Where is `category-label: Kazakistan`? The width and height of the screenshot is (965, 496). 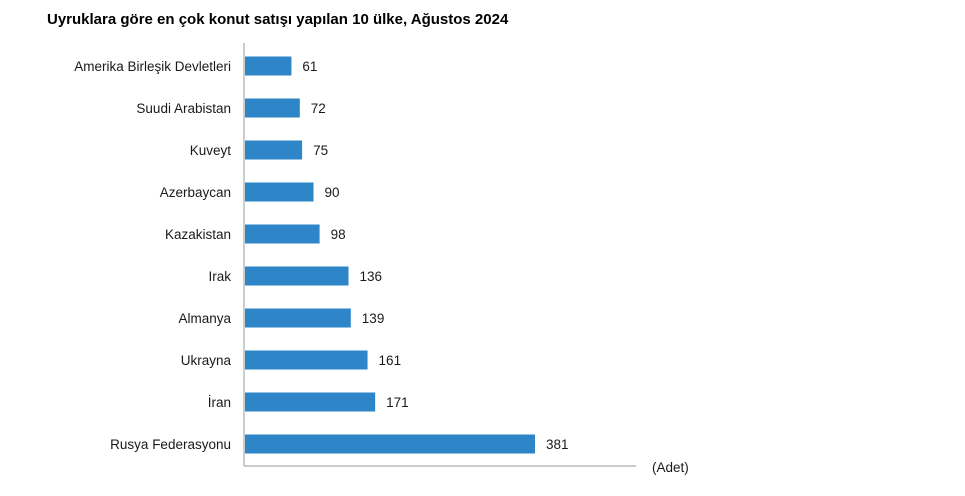 category-label: Kazakistan is located at coordinates (198, 234).